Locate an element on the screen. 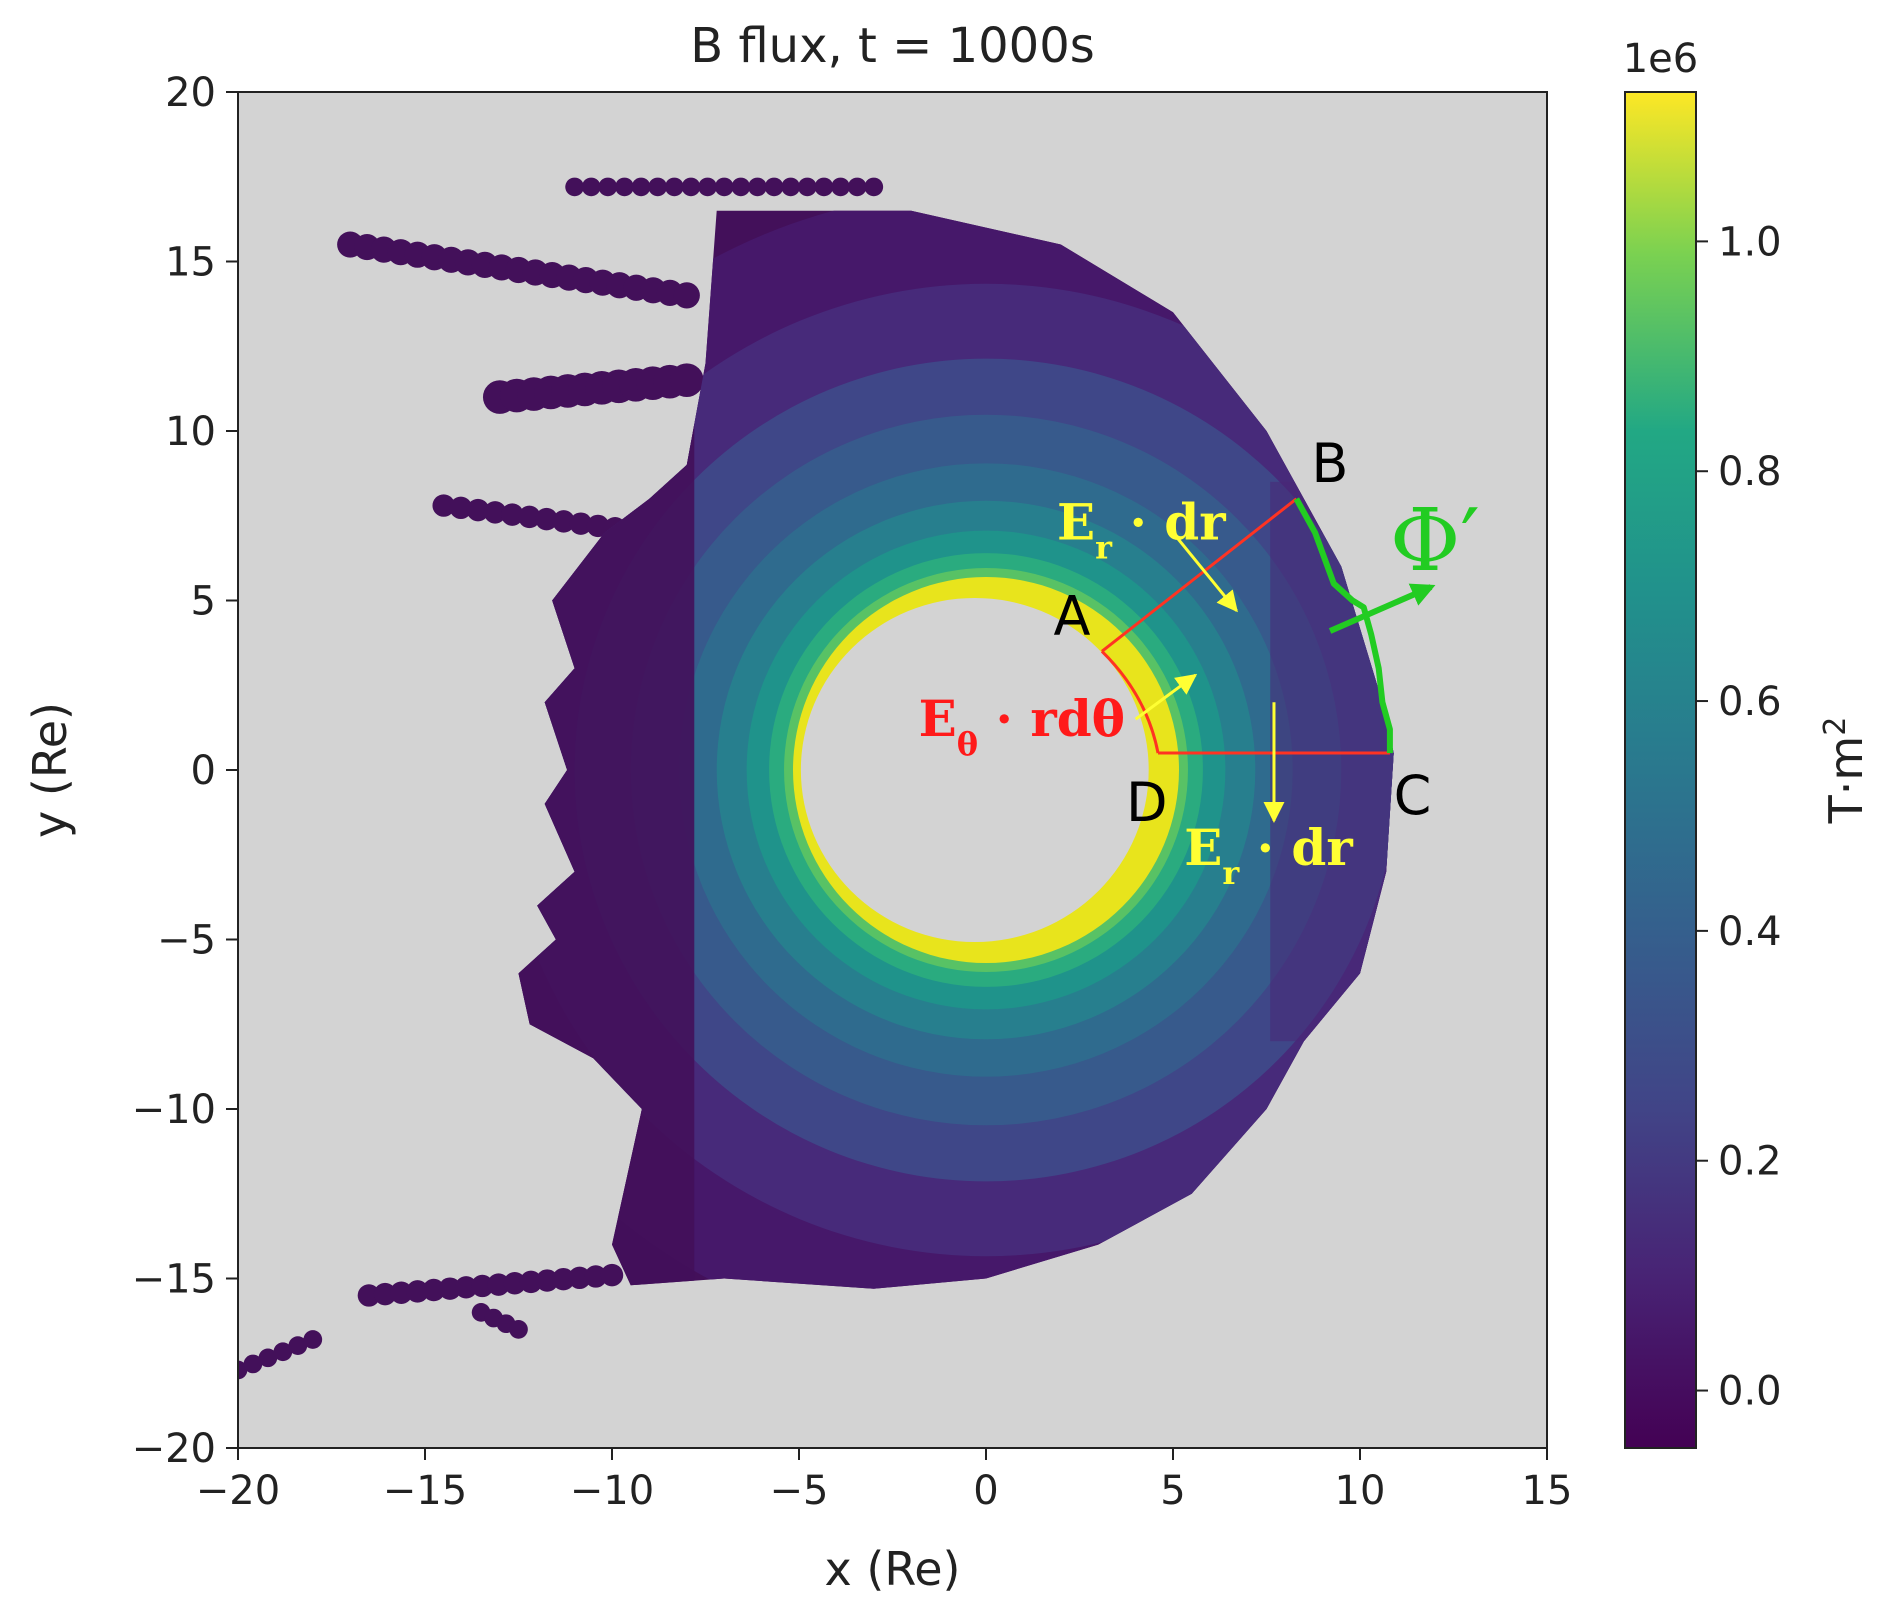 The image size is (1892, 1618). boundary-bc is located at coordinates (1343, 625).